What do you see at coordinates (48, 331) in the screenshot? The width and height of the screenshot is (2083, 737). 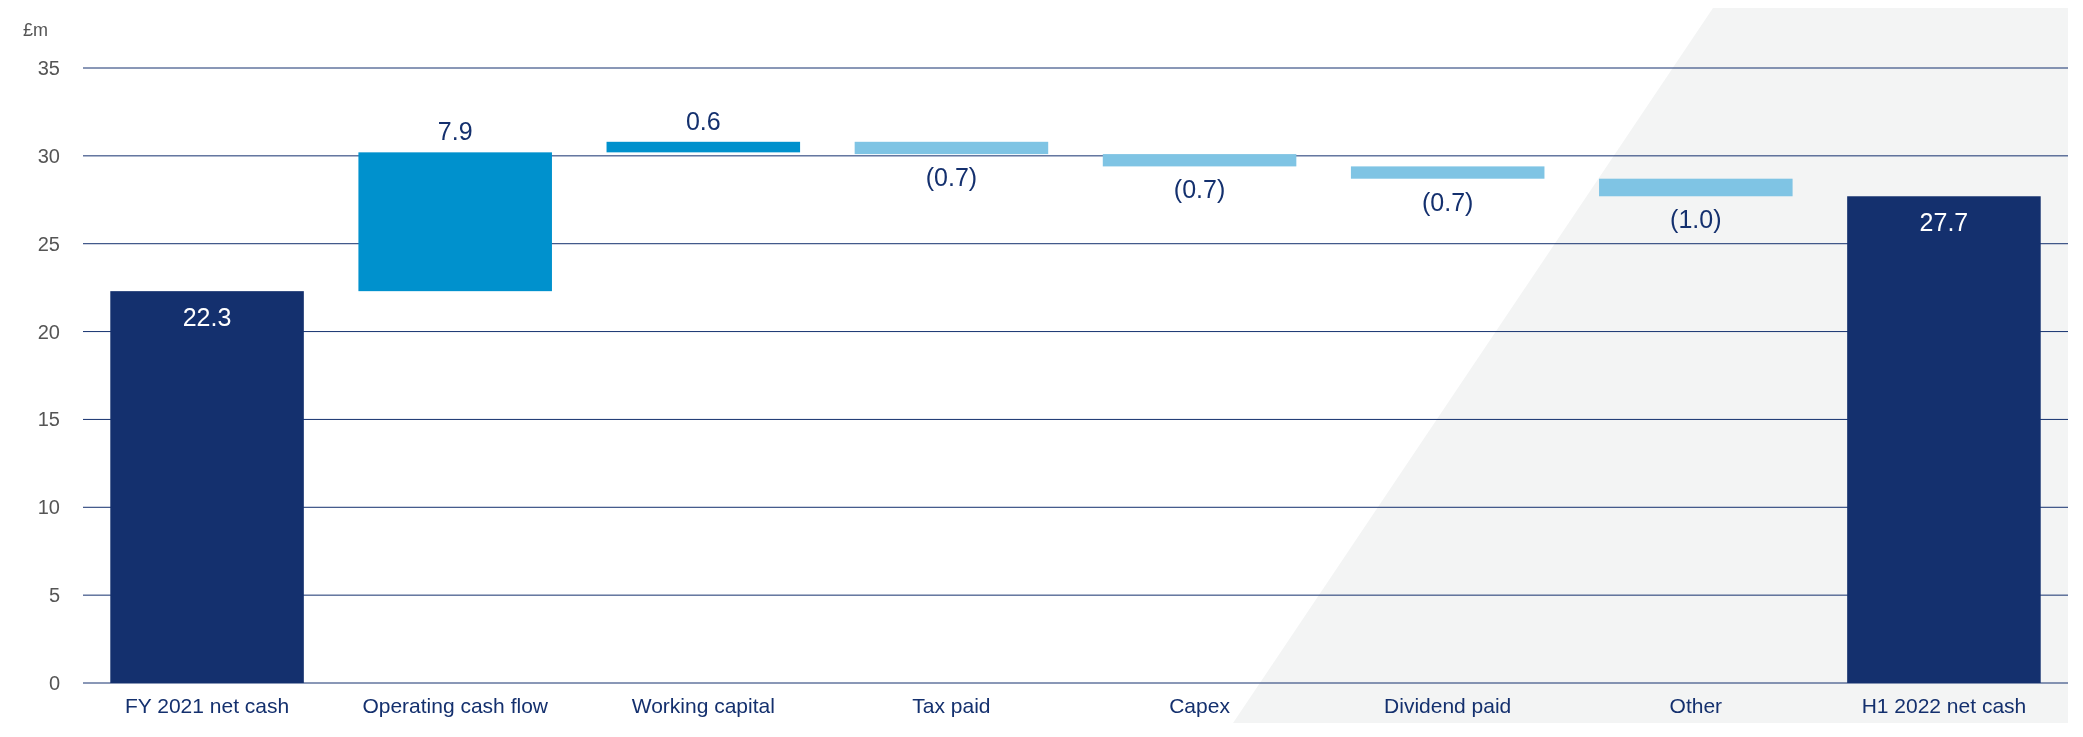 I see `y-tick-label: 20` at bounding box center [48, 331].